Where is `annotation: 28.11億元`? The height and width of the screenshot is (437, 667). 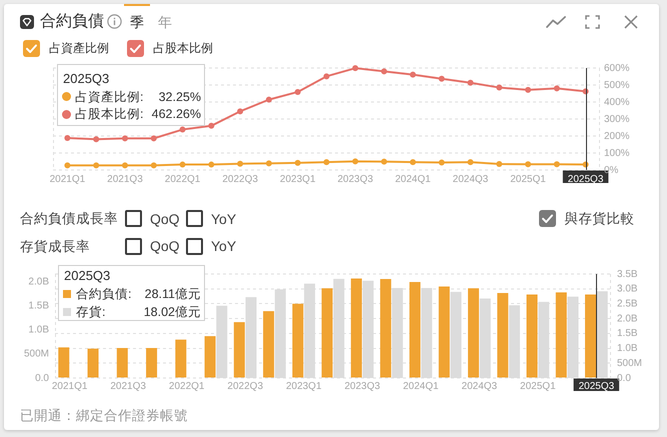 annotation: 28.11億元 is located at coordinates (172, 294).